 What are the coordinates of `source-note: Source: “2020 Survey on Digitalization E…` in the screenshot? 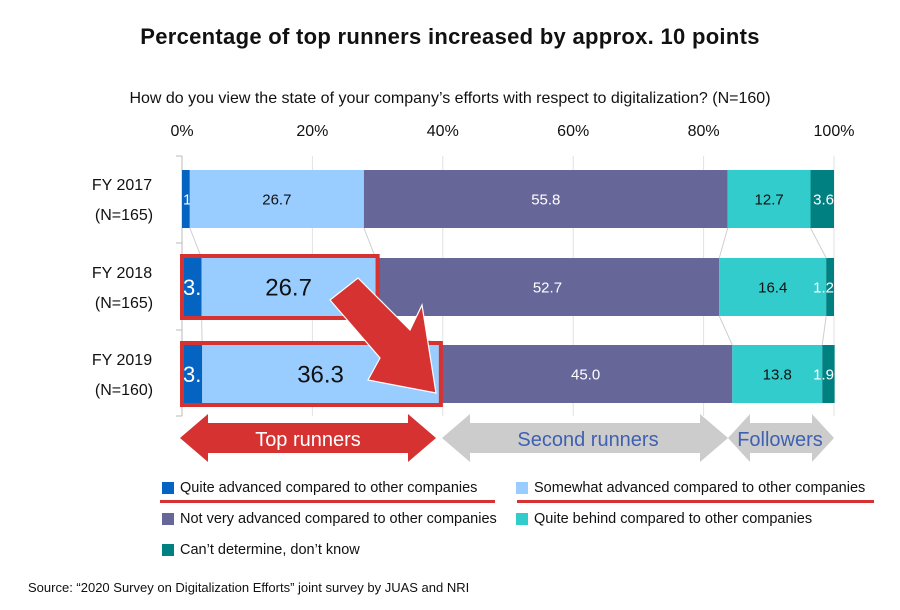 It's located at (249, 587).